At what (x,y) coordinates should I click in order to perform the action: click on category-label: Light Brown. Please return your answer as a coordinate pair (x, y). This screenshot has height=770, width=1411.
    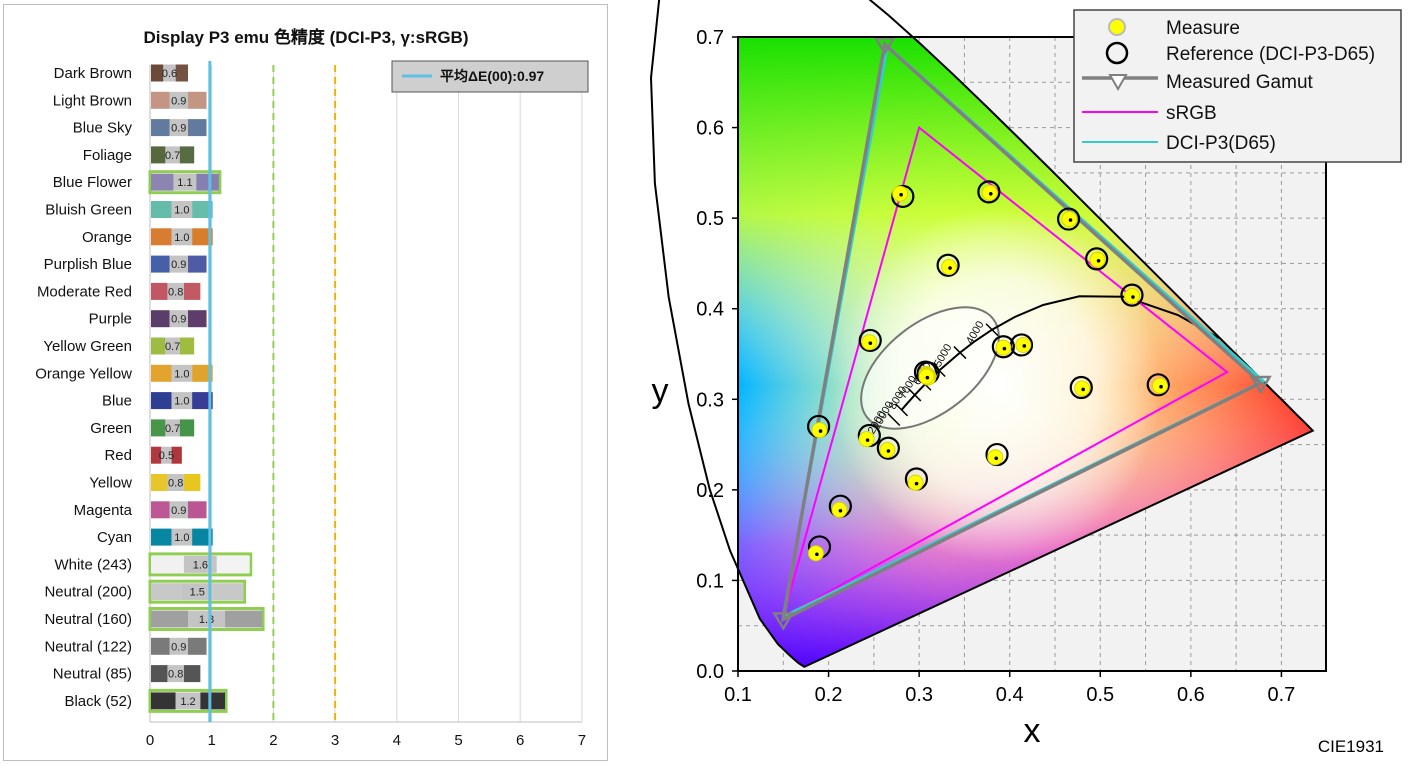
    Looking at the image, I should click on (92, 100).